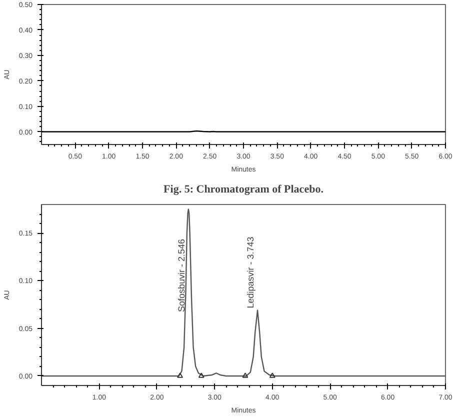 Image resolution: width=453 pixels, height=417 pixels. Describe the element at coordinates (181, 275) in the screenshot. I see `annotation: Sofosbuvir - 2.546` at that location.